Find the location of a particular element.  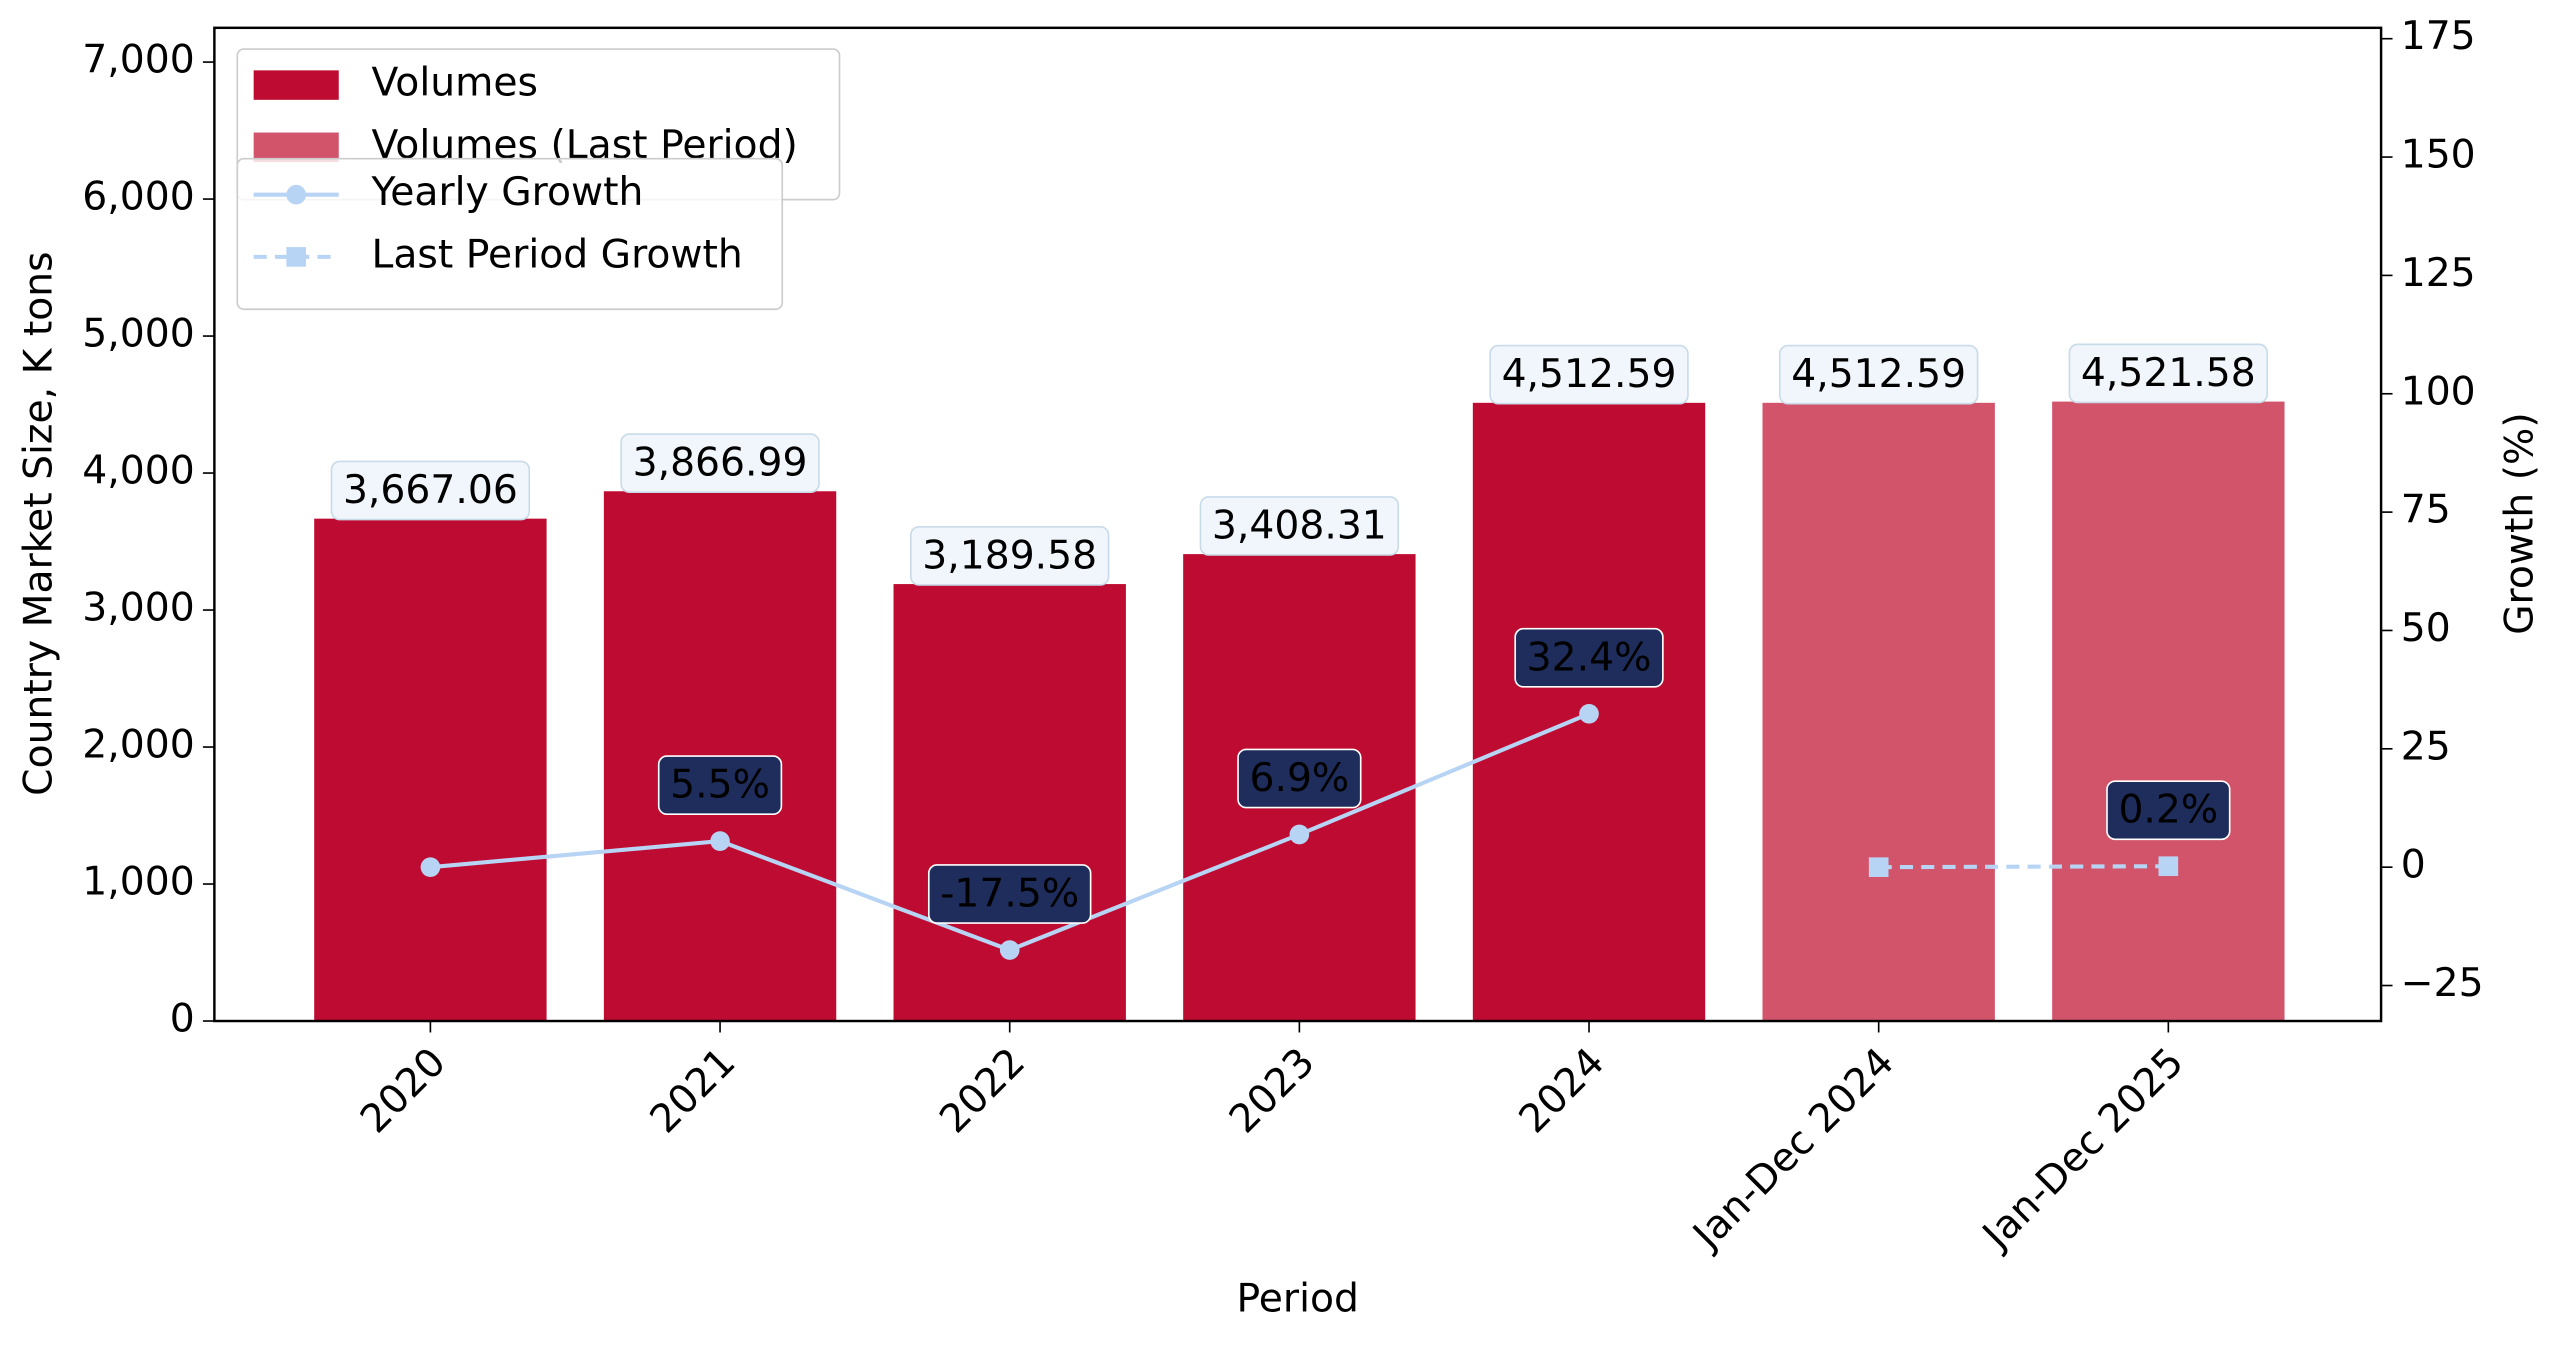

data-label: 5.5% is located at coordinates (720, 785).